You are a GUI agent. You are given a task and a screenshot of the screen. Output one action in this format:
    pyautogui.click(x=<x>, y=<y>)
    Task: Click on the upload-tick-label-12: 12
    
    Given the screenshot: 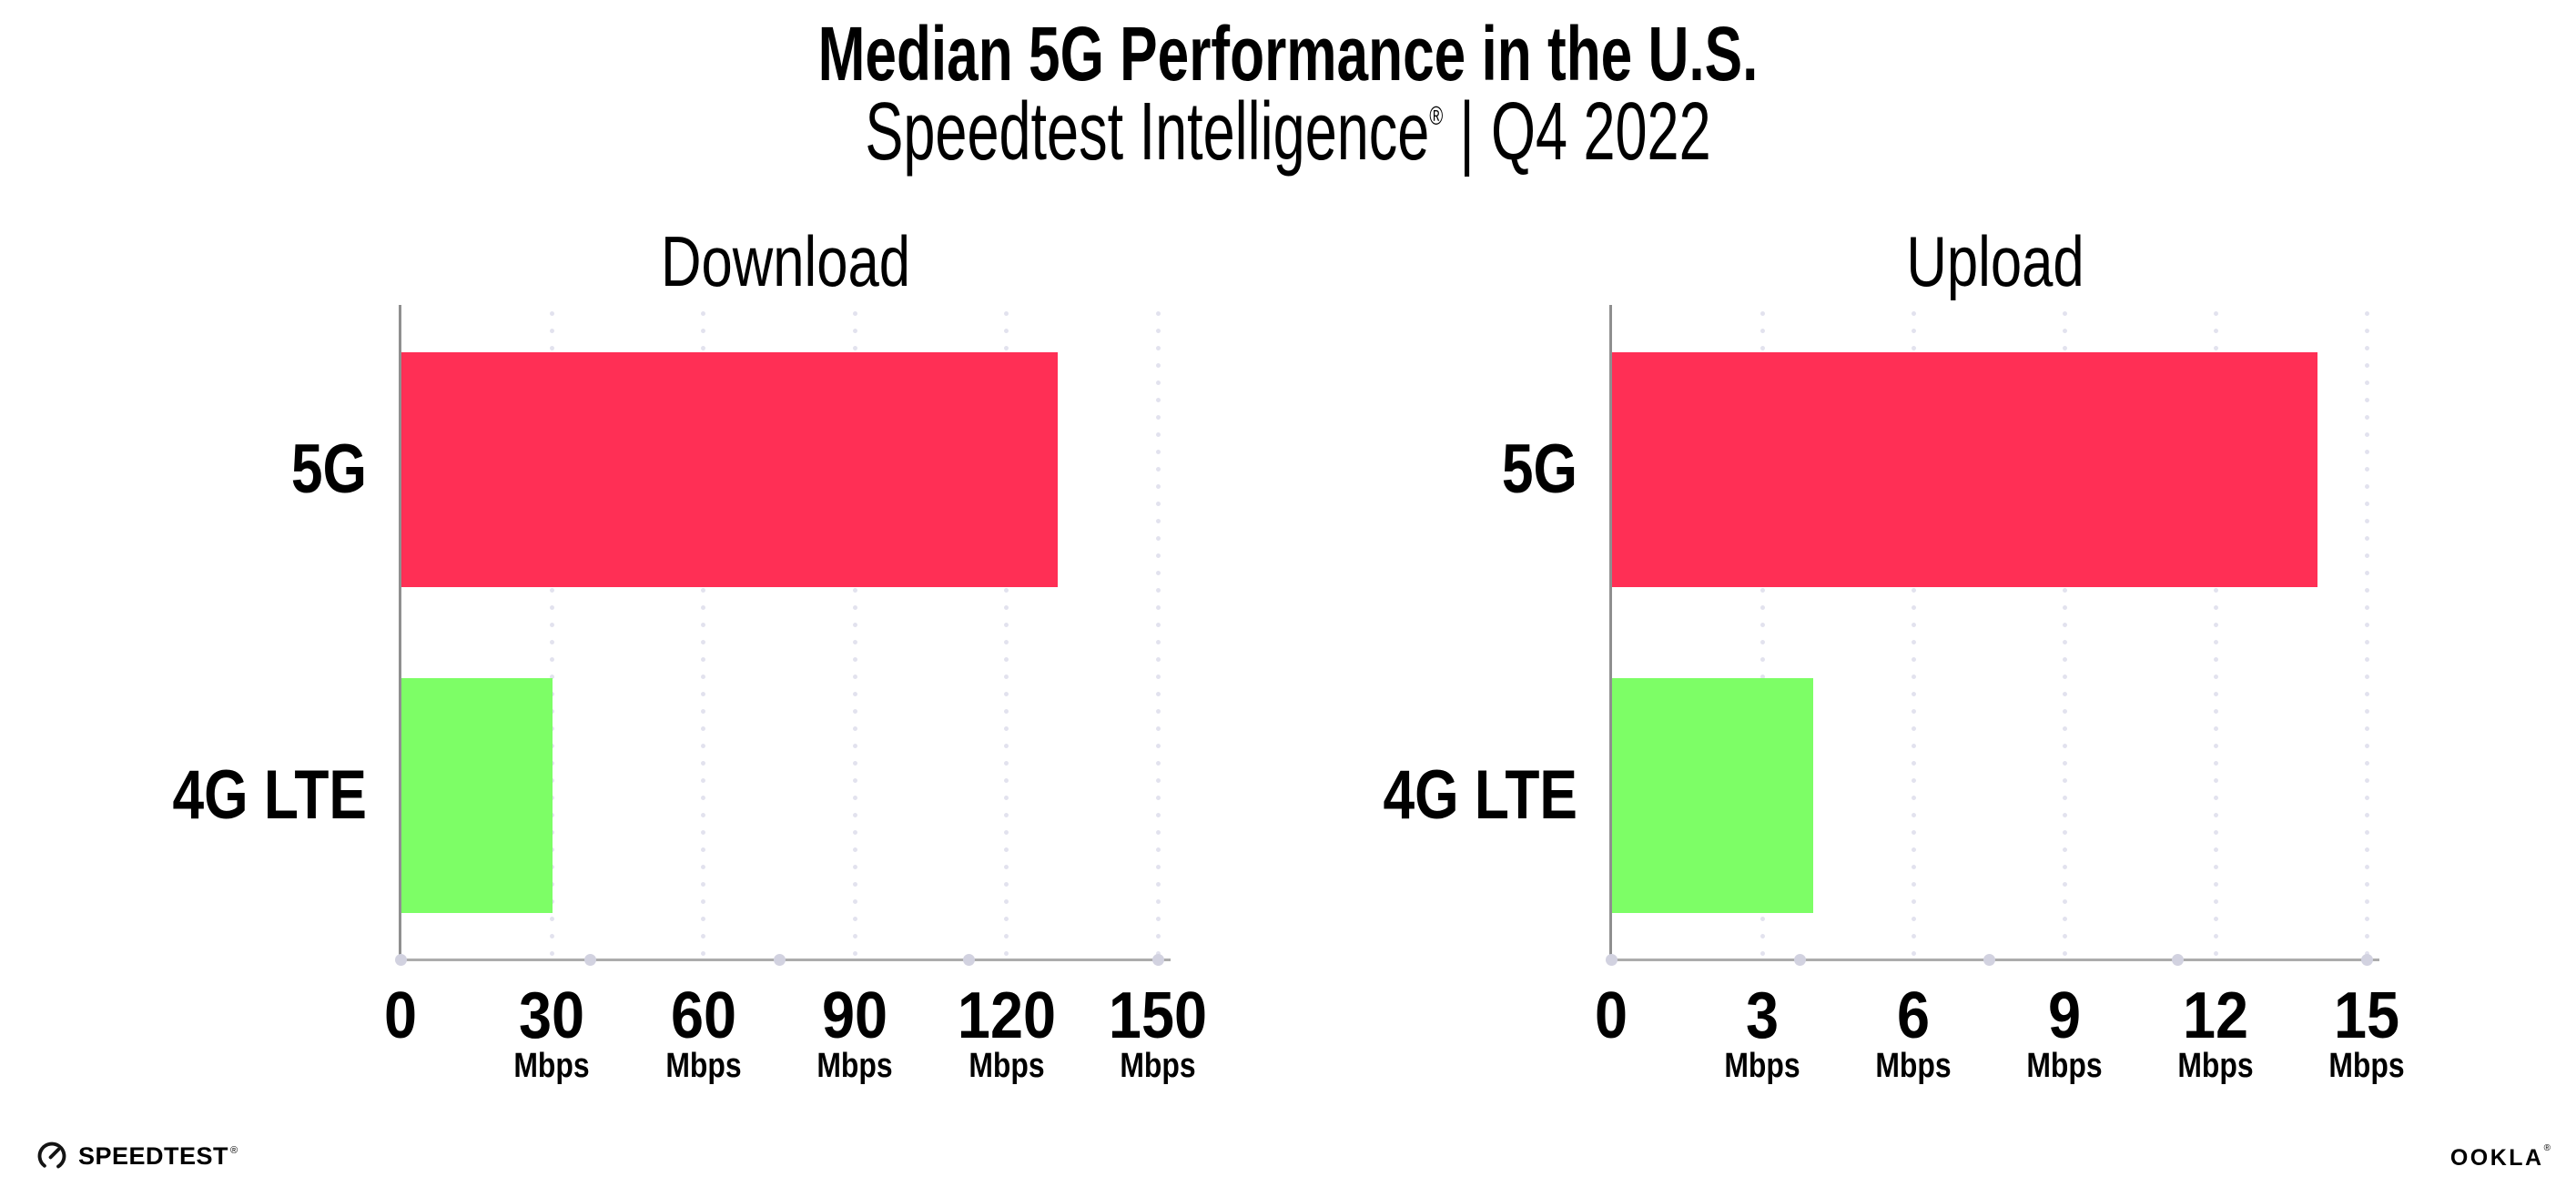 What is the action you would take?
    pyautogui.click(x=2215, y=1015)
    